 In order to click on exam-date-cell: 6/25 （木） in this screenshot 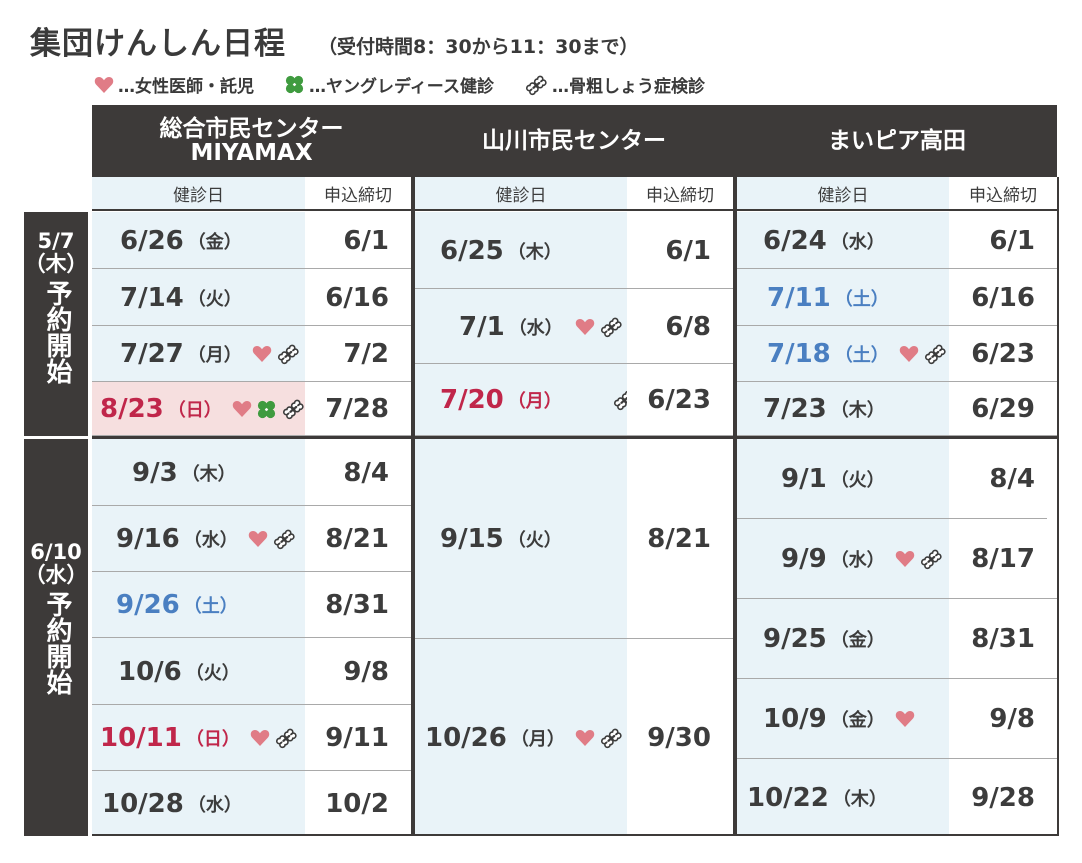, I will do `click(521, 250)`.